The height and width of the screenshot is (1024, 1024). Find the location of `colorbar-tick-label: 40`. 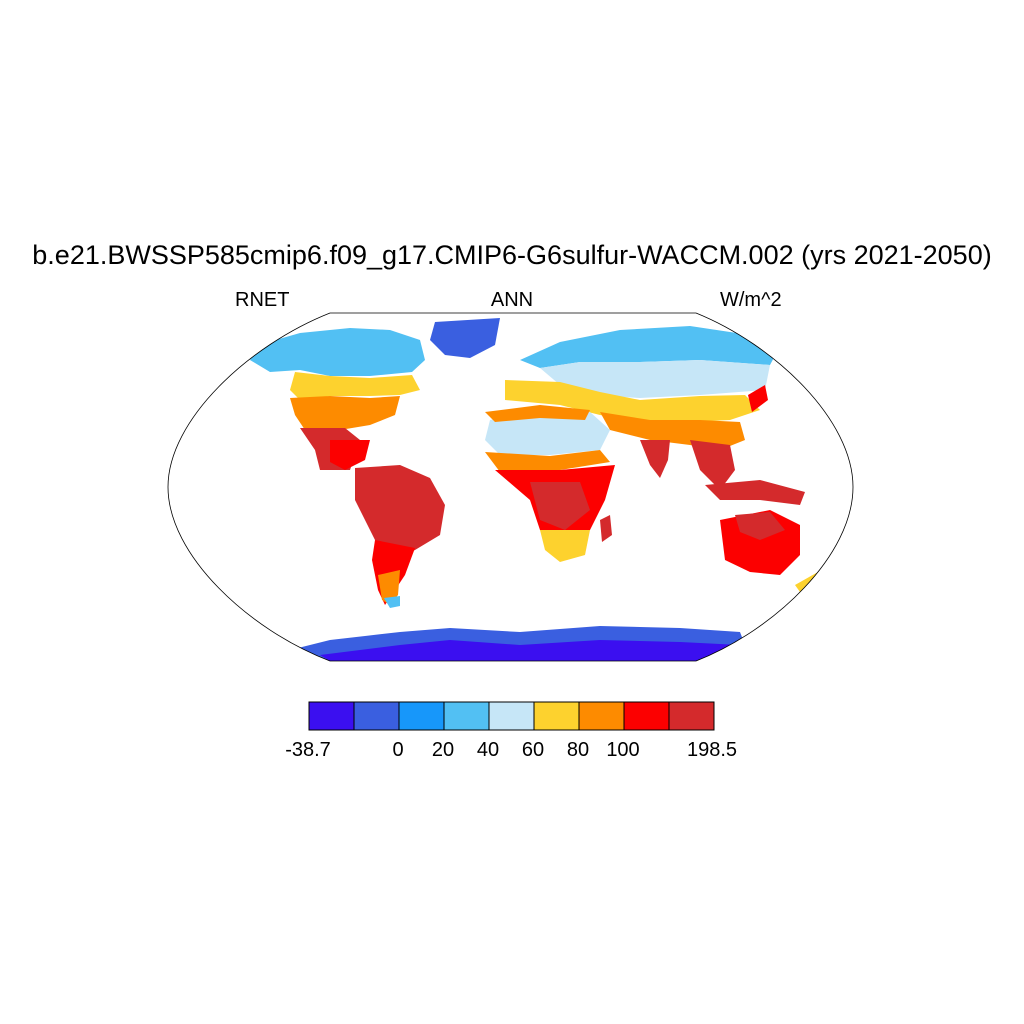

colorbar-tick-label: 40 is located at coordinates (488, 750).